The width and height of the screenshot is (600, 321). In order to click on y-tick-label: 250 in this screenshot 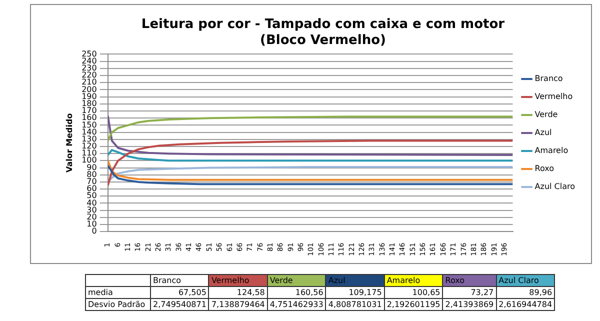, I will do `click(89, 53)`.